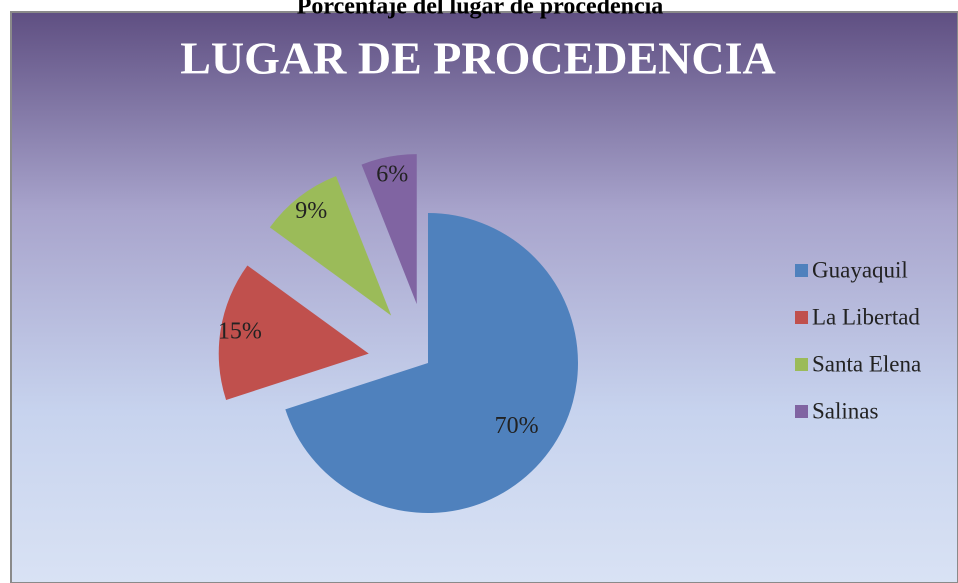 This screenshot has height=583, width=958. What do you see at coordinates (517, 426) in the screenshot?
I see `data-label: 70%` at bounding box center [517, 426].